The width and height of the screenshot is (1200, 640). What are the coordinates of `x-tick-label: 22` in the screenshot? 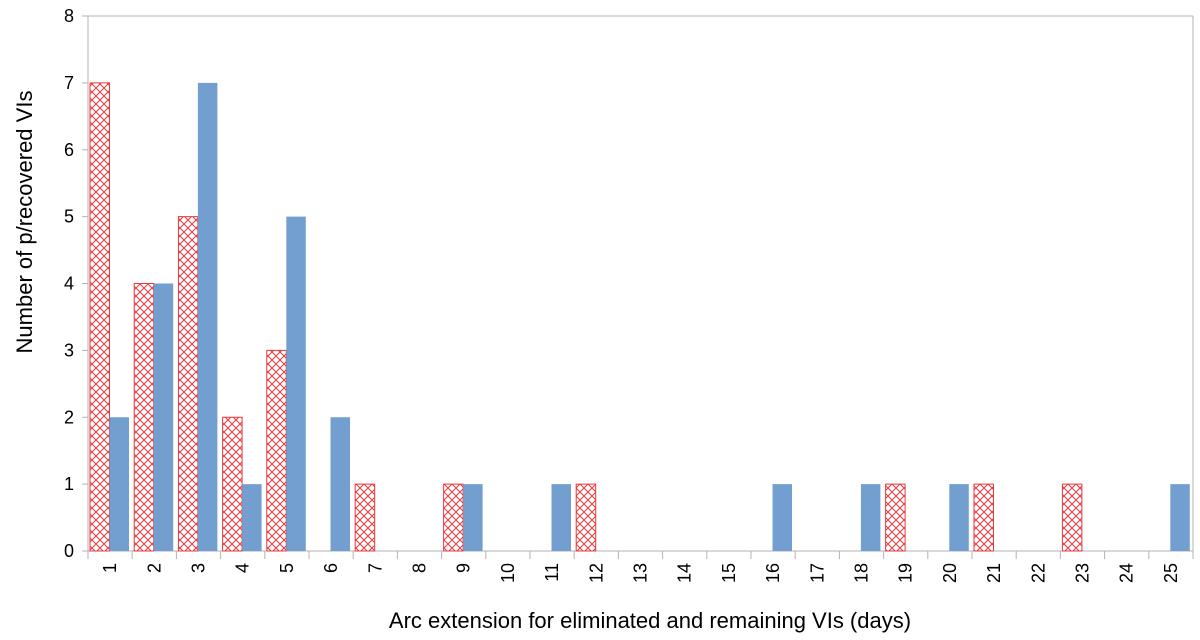 It's located at (1038, 573).